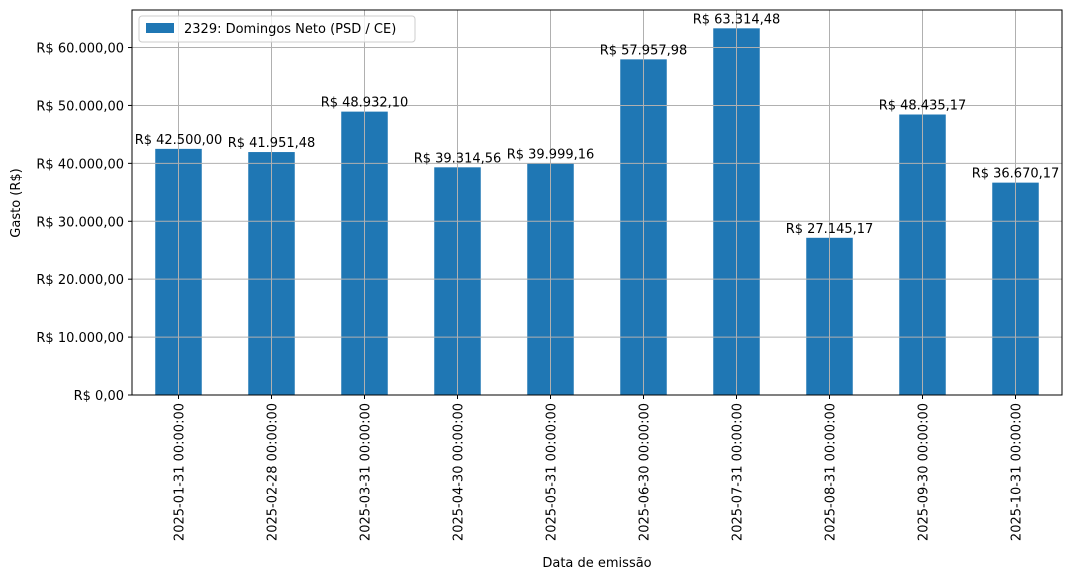  I want to click on x-tick-label: 2025-04-30 00:00:00, so click(459, 472).